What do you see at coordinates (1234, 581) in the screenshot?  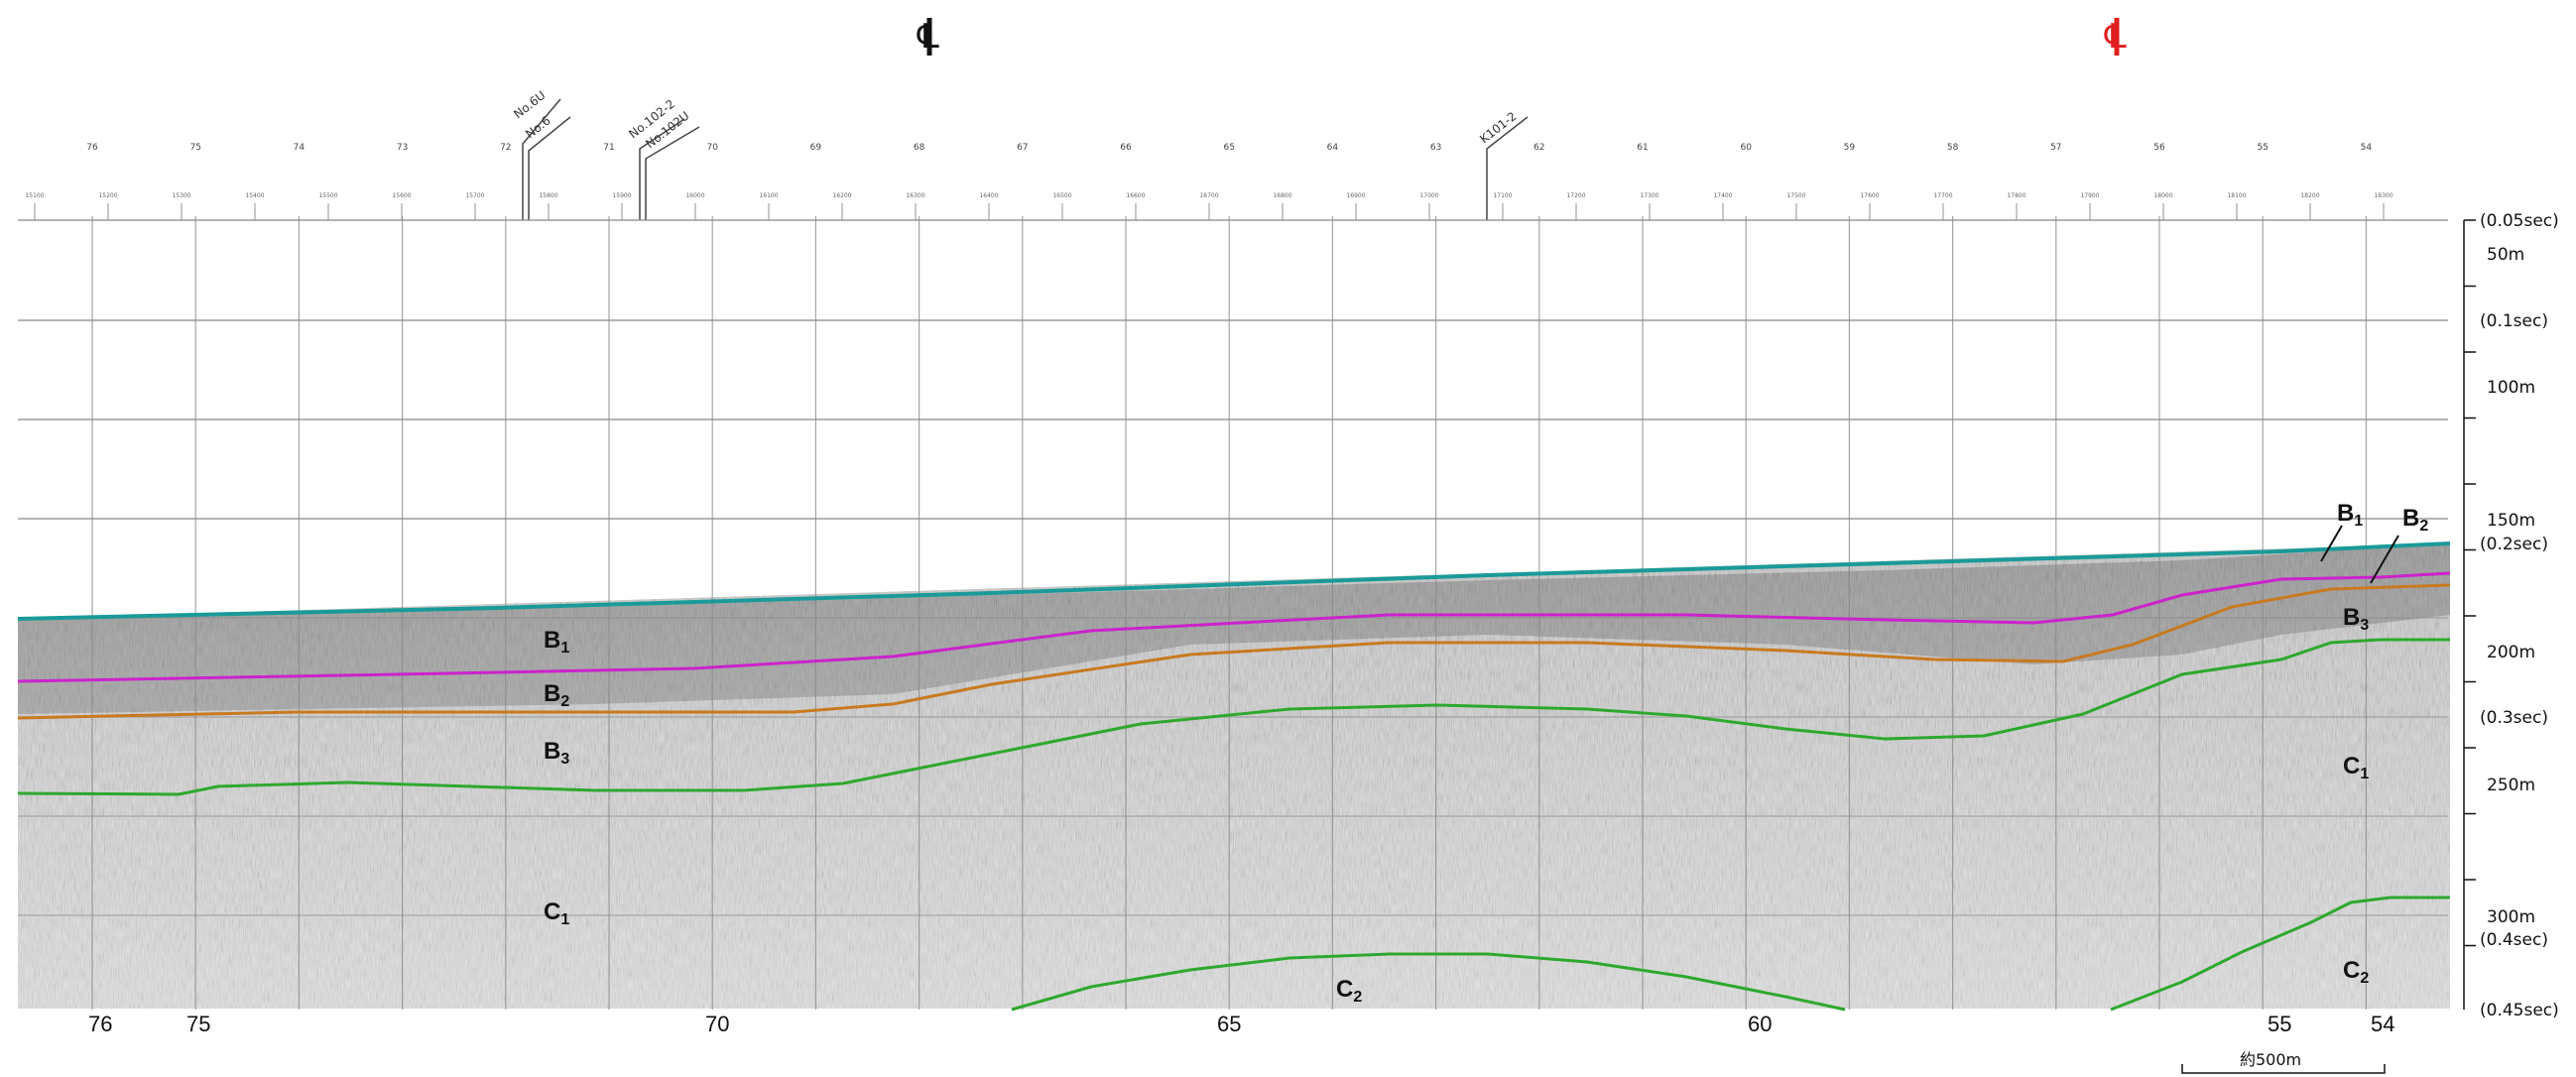 I see `seafloor-horizon` at bounding box center [1234, 581].